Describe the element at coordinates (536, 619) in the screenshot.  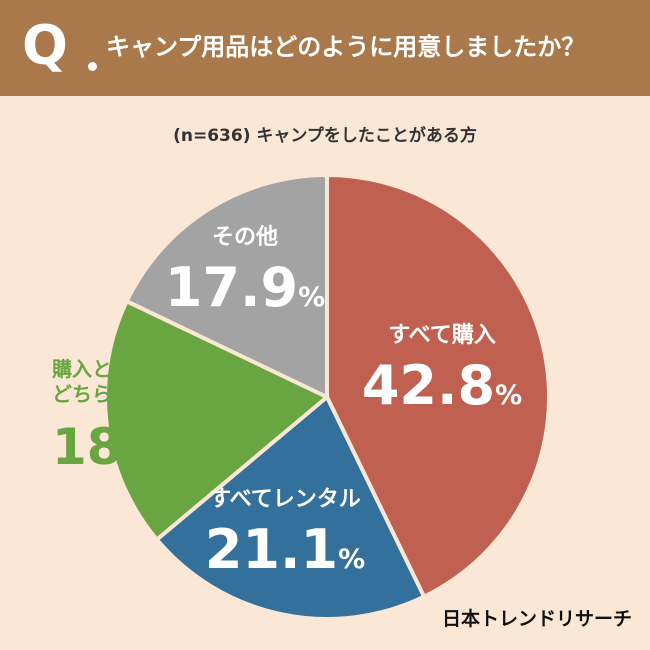
I see `brand-logo-text: 日本トレンドリサーチ` at that location.